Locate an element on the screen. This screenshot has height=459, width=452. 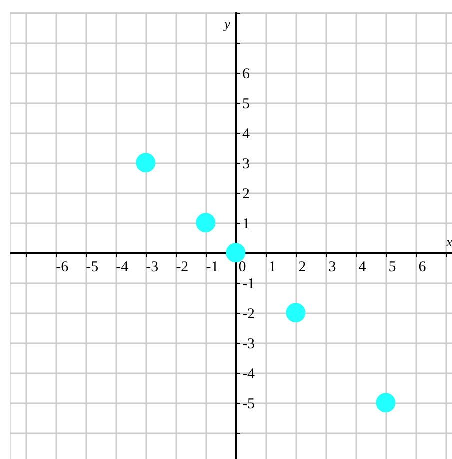
y-tick-label: -3 is located at coordinates (248, 344).